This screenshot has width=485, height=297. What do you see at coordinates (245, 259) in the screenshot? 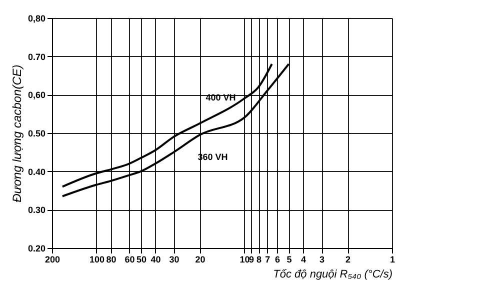
I see `x-tick-label: 10` at bounding box center [245, 259].